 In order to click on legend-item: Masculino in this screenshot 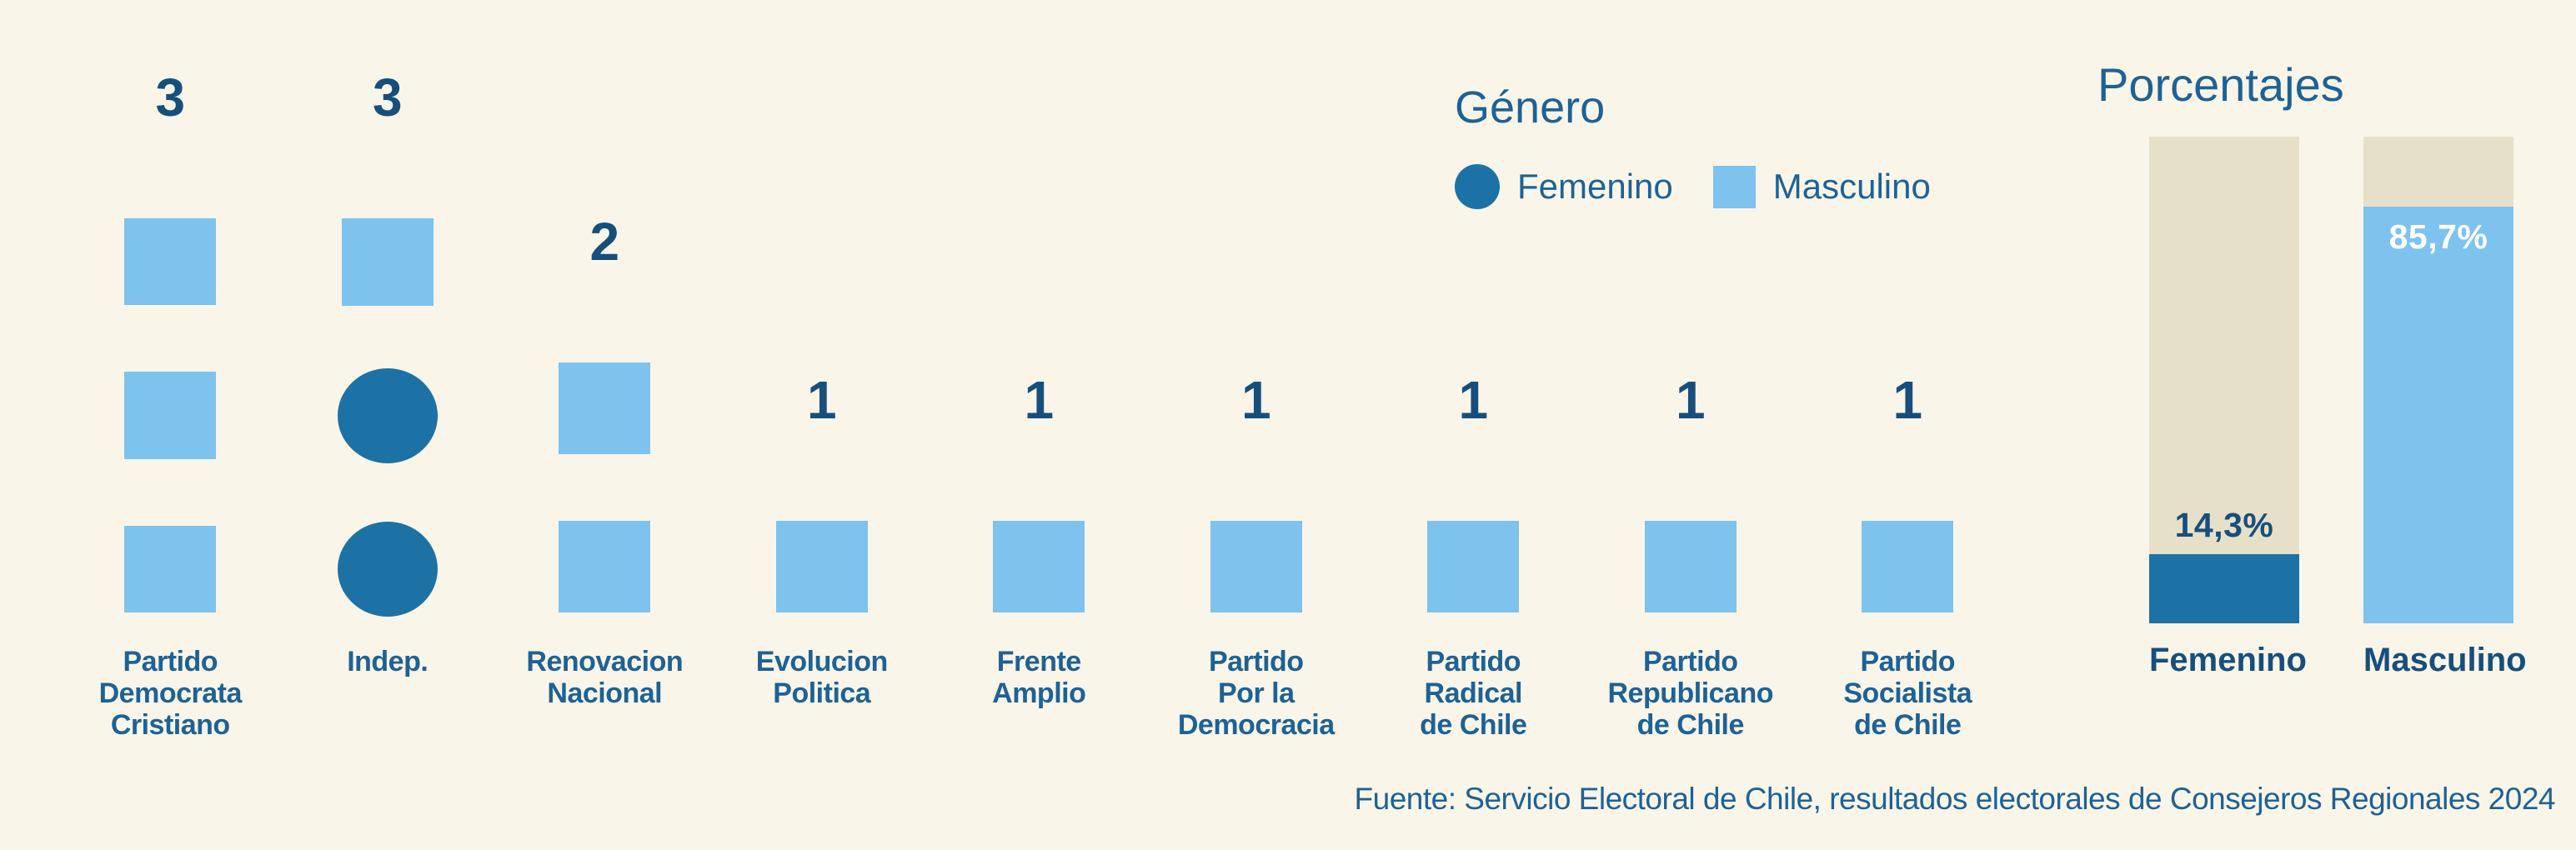, I will do `click(1821, 186)`.